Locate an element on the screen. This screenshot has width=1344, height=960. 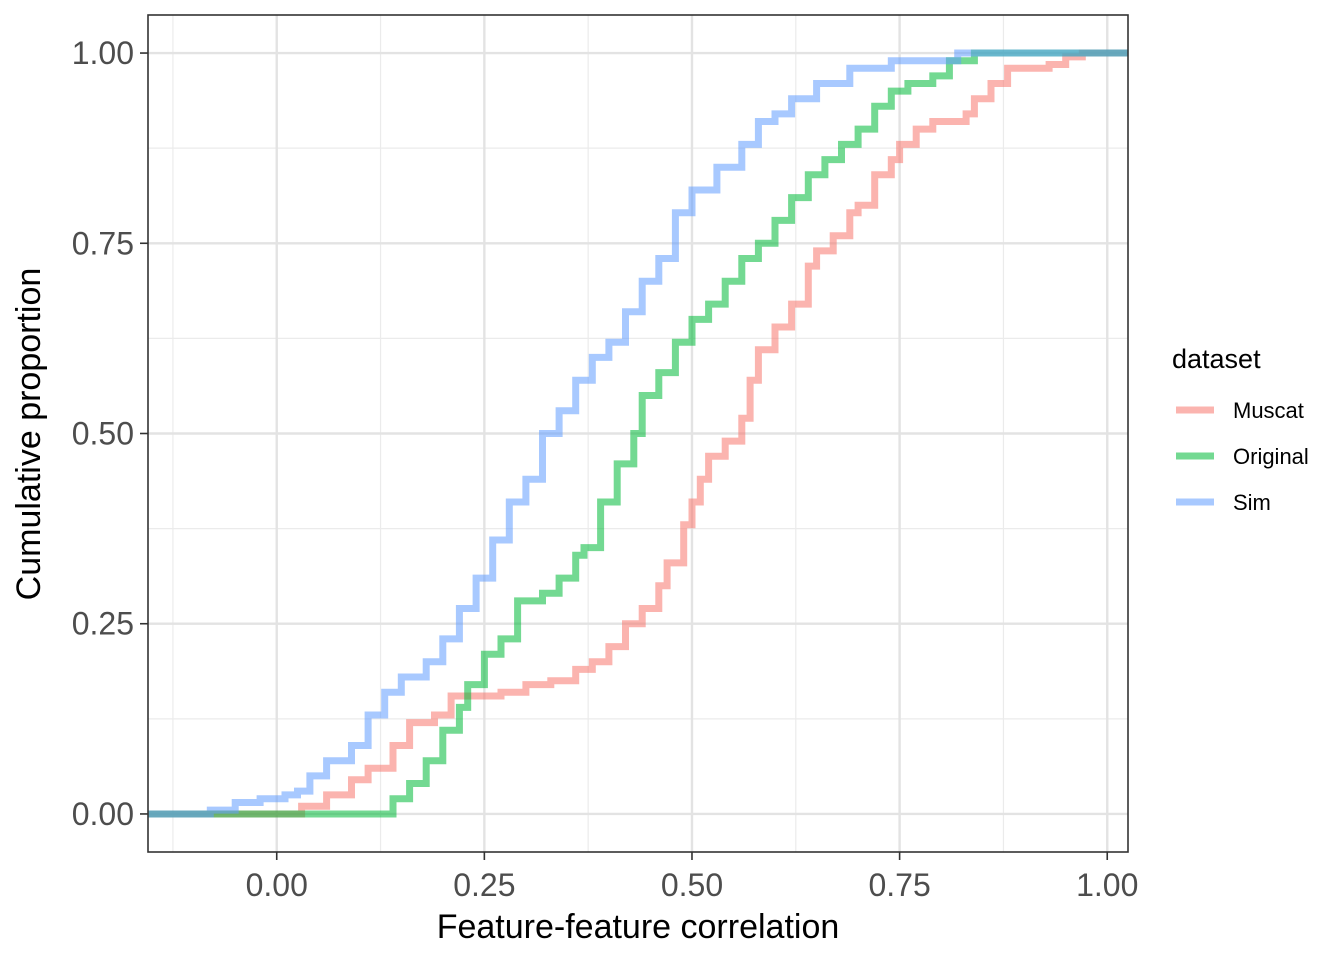
y-tick-label: 0.00 is located at coordinates (103, 814).